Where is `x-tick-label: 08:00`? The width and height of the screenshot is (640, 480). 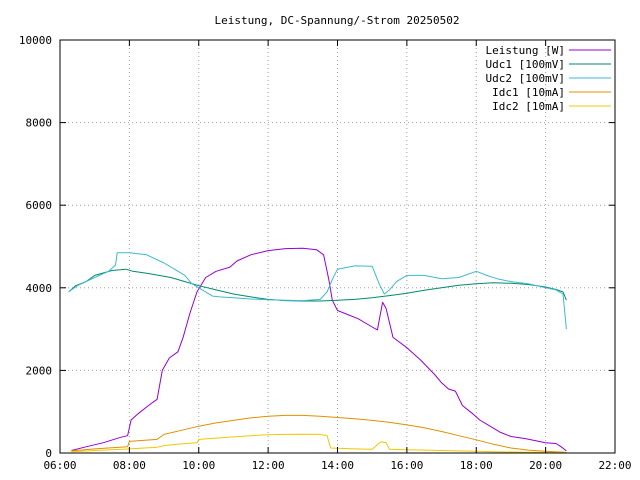
x-tick-label: 08:00 is located at coordinates (129, 465).